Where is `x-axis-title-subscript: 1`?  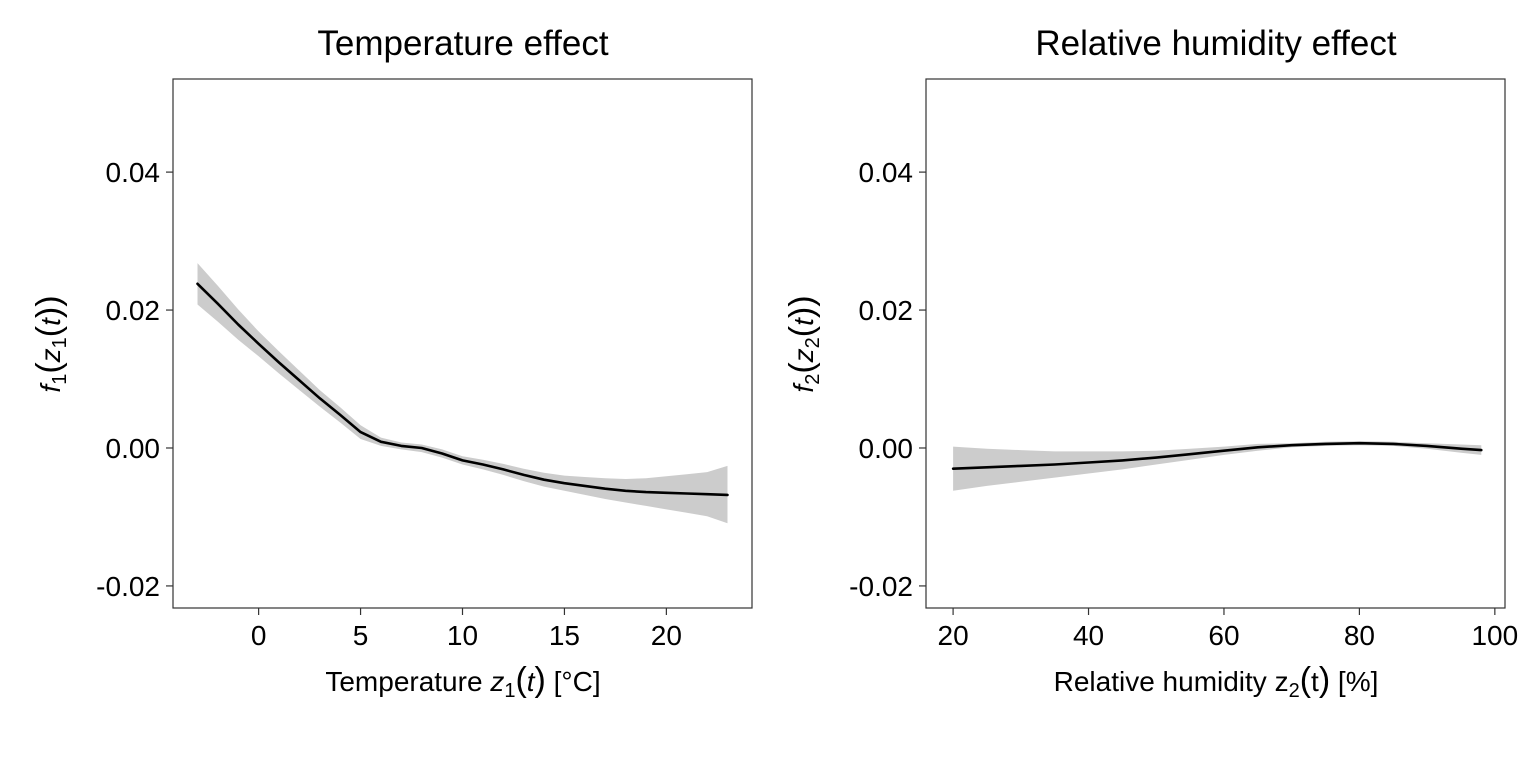
x-axis-title-subscript: 1 is located at coordinates (509, 691).